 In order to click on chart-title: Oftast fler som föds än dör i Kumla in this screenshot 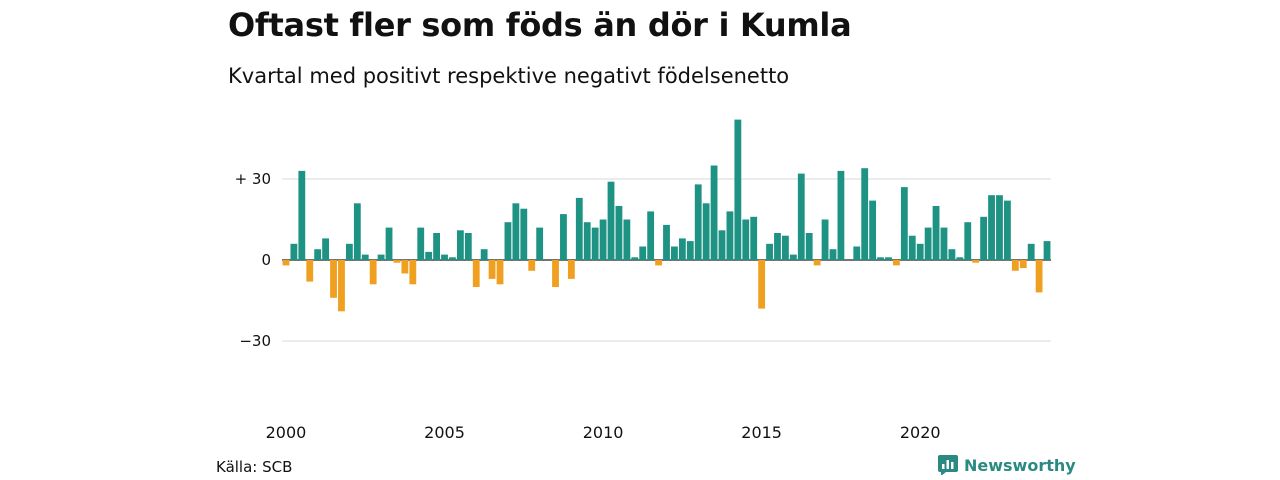, I will do `click(540, 25)`.